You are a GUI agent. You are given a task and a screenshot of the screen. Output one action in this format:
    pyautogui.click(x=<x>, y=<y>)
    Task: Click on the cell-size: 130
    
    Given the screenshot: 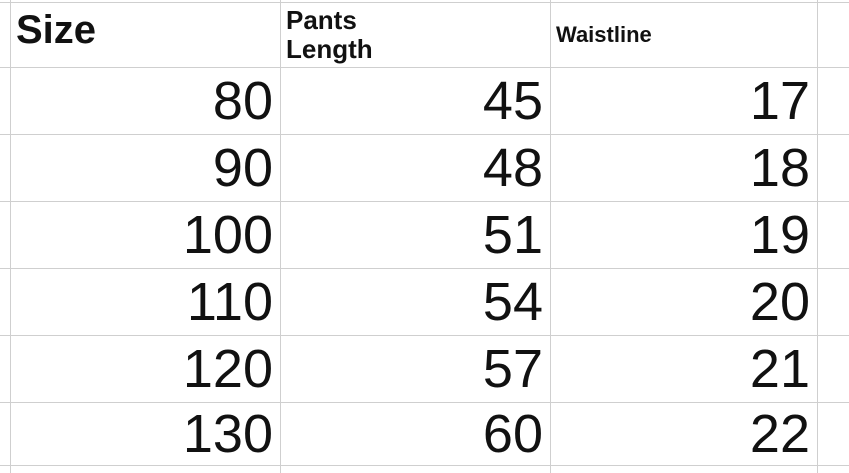 What is the action you would take?
    pyautogui.click(x=146, y=434)
    